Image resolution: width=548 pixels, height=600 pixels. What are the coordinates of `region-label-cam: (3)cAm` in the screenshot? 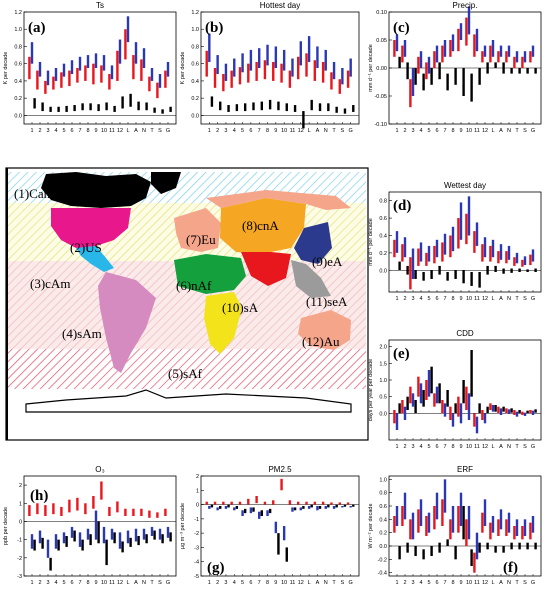 It's located at (50, 283).